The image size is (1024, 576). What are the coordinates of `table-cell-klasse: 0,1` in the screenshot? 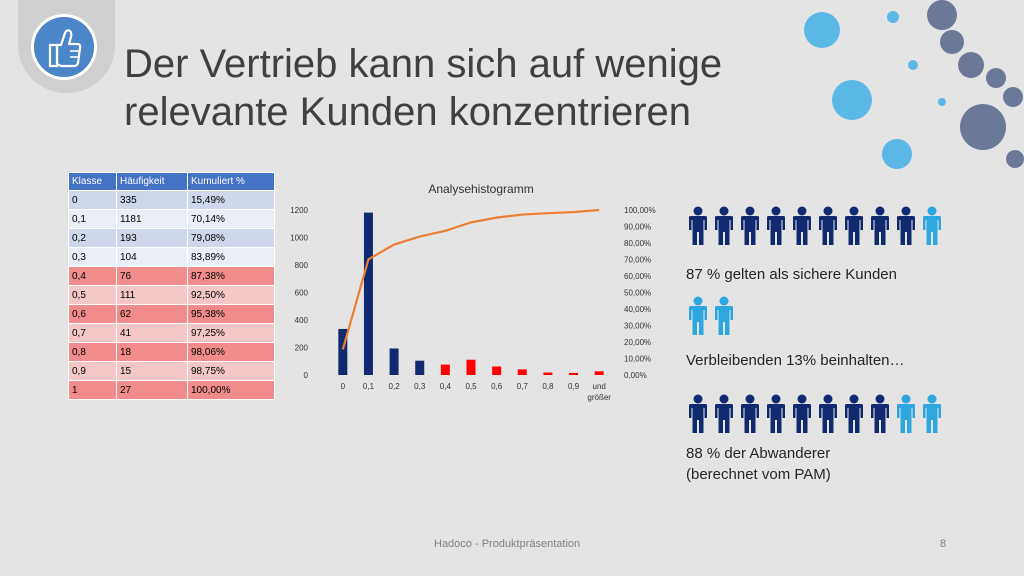 It's located at (92, 219).